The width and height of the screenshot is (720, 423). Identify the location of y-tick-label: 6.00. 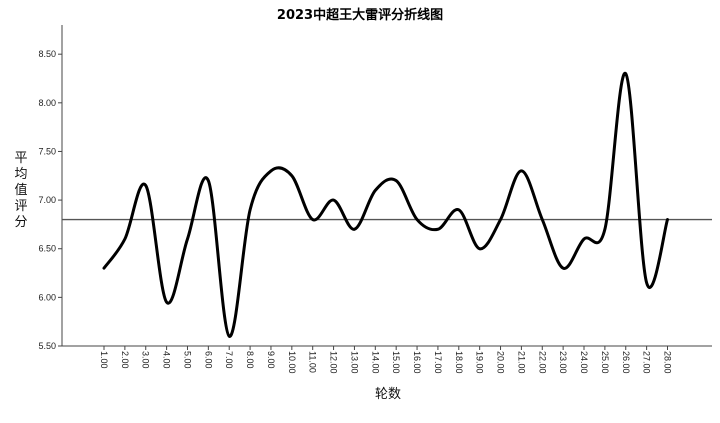
(47, 297).